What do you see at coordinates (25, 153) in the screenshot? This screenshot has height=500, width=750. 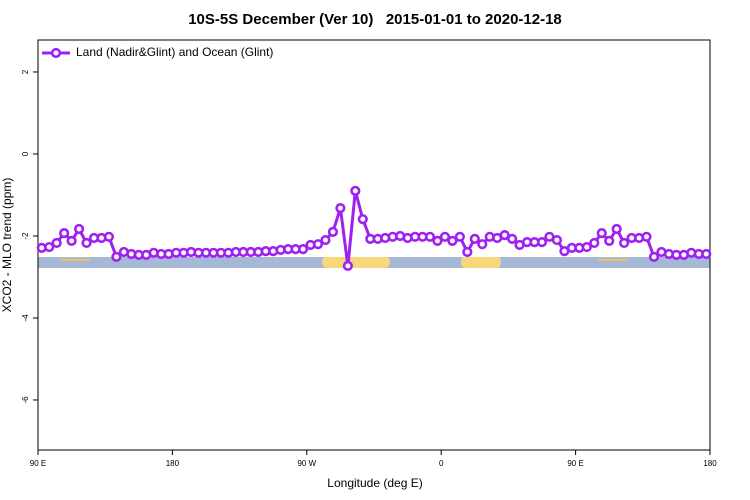 I see `y-tick-label: 0` at bounding box center [25, 153].